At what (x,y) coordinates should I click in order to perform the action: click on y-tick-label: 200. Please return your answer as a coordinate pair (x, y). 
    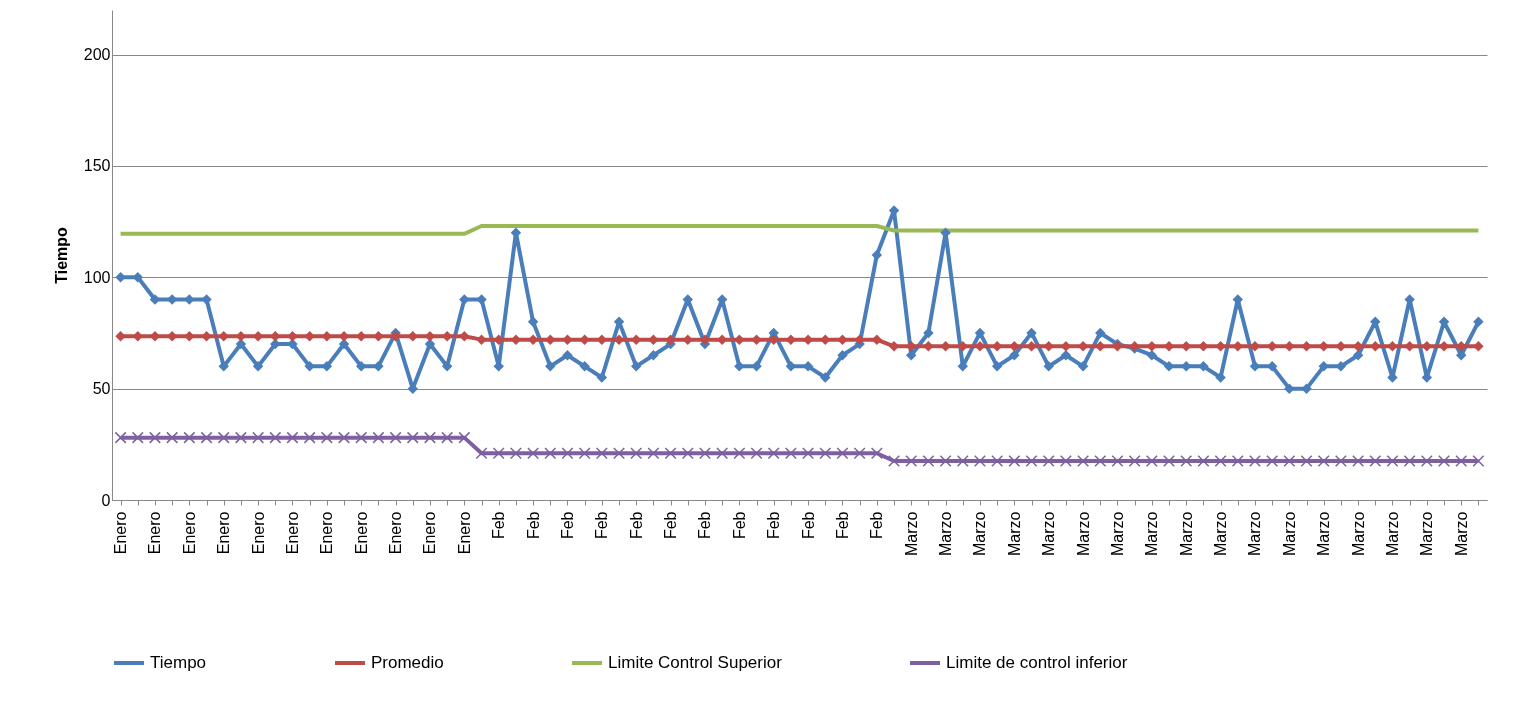
    Looking at the image, I should click on (97, 55).